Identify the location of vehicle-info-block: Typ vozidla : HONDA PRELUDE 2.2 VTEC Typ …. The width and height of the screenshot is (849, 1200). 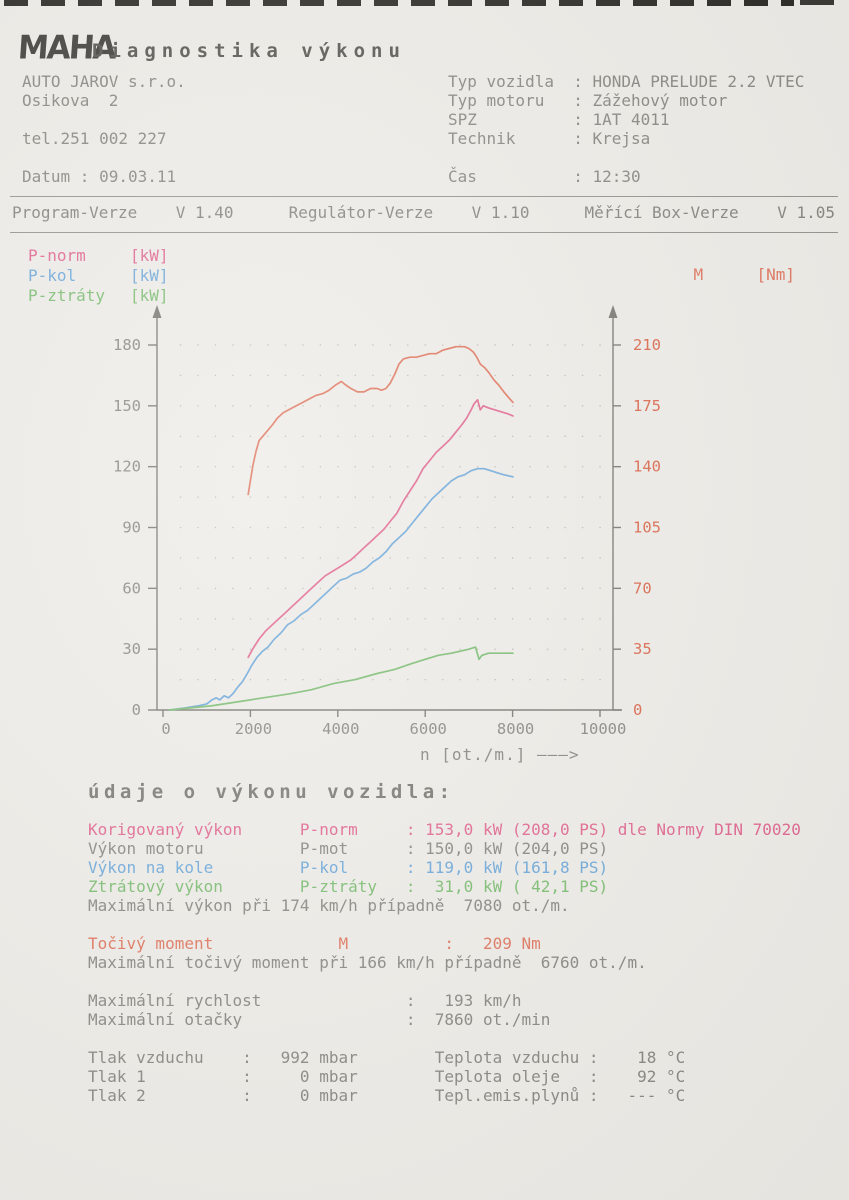
(626, 129).